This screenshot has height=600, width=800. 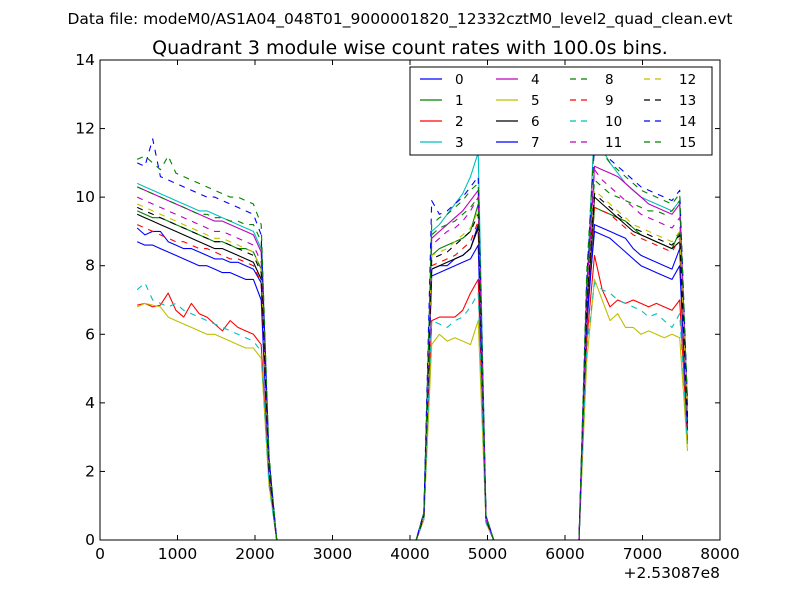 I want to click on legend-label-12: 12, so click(x=687, y=80).